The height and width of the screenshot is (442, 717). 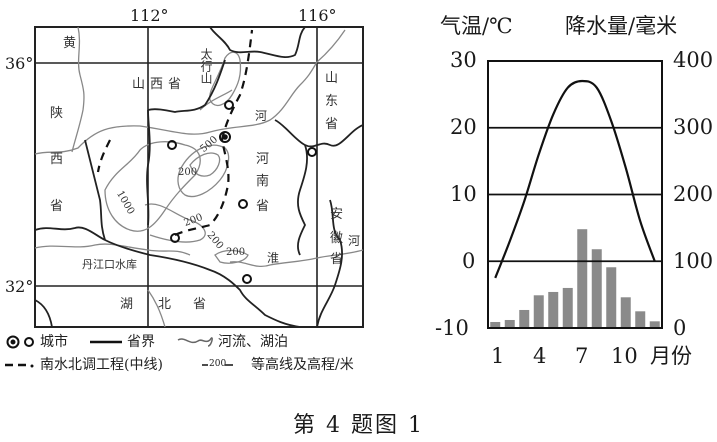 I want to click on right-tick-100: 100, so click(x=693, y=261).